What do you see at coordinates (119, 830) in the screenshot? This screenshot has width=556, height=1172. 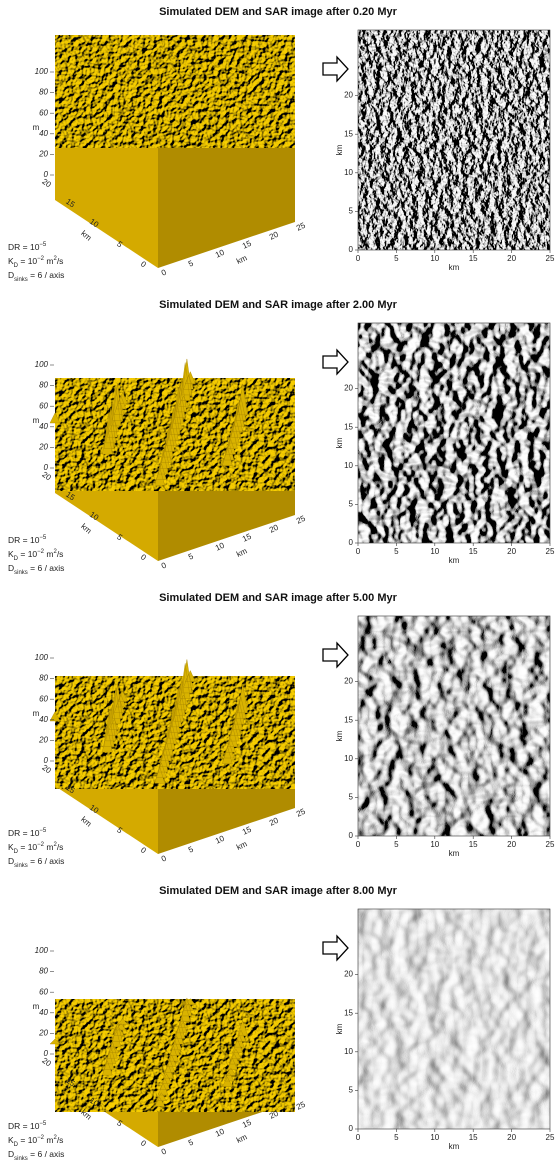 I see `y-tick-label: 5` at bounding box center [119, 830].